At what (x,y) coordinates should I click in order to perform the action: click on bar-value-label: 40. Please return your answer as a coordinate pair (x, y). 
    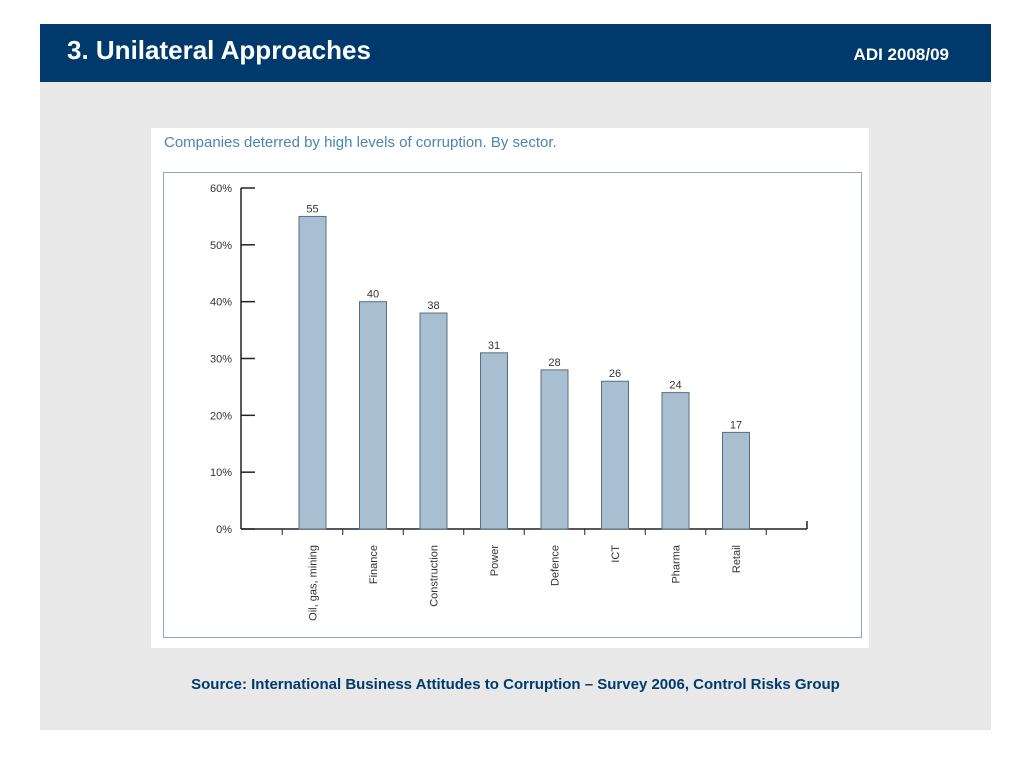
    Looking at the image, I should click on (373, 295).